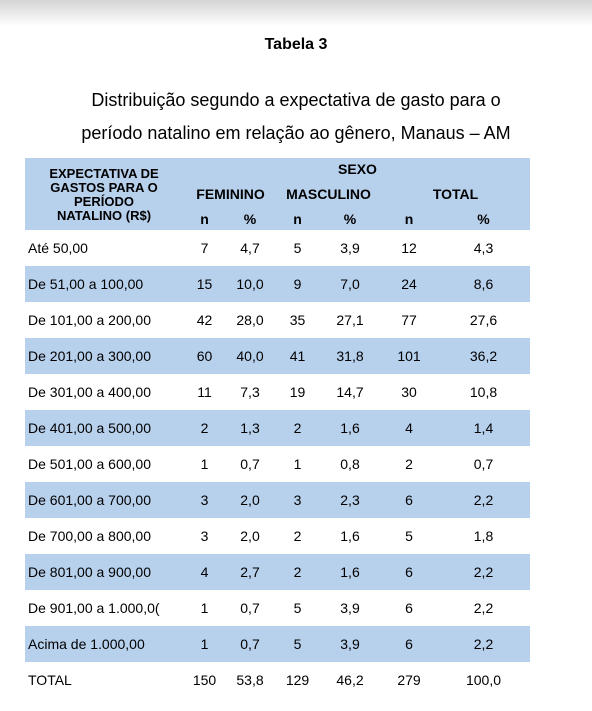 This screenshot has width=592, height=711. What do you see at coordinates (58, 248) in the screenshot?
I see `row-label: Até 50,00` at bounding box center [58, 248].